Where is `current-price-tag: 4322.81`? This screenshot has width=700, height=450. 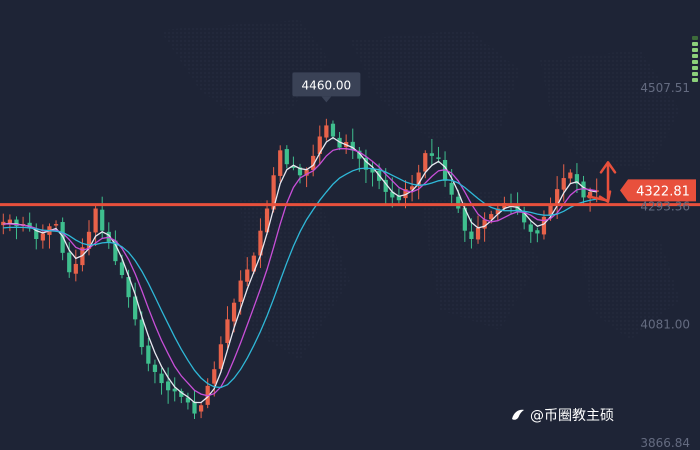
current-price-tag: 4322.81 is located at coordinates (658, 190).